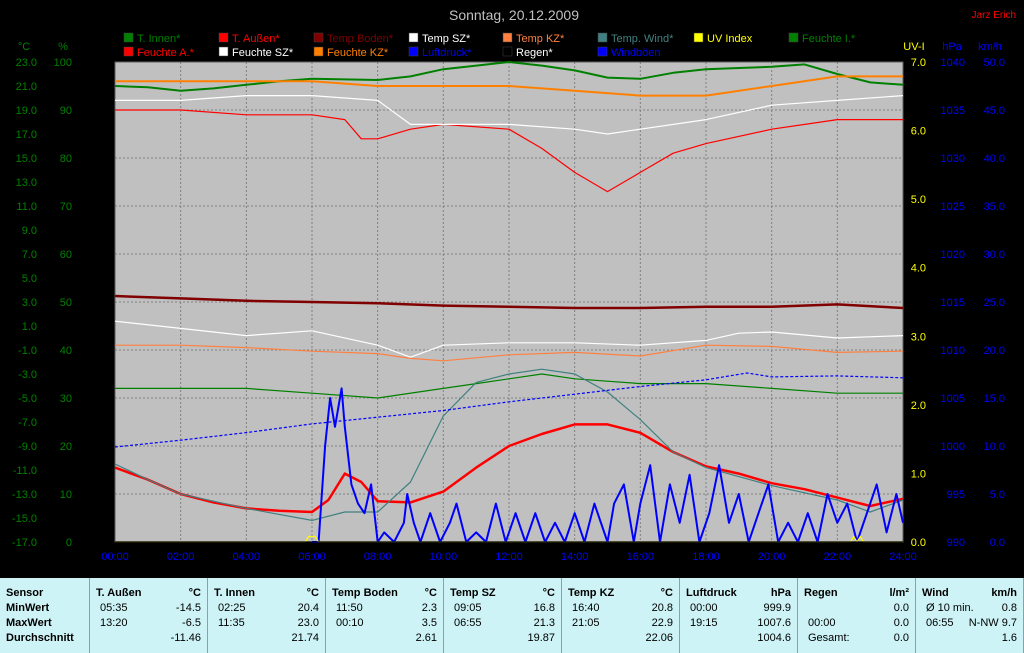 This screenshot has height=653, width=1024. I want to click on stats-value: -6.5, so click(191, 623).